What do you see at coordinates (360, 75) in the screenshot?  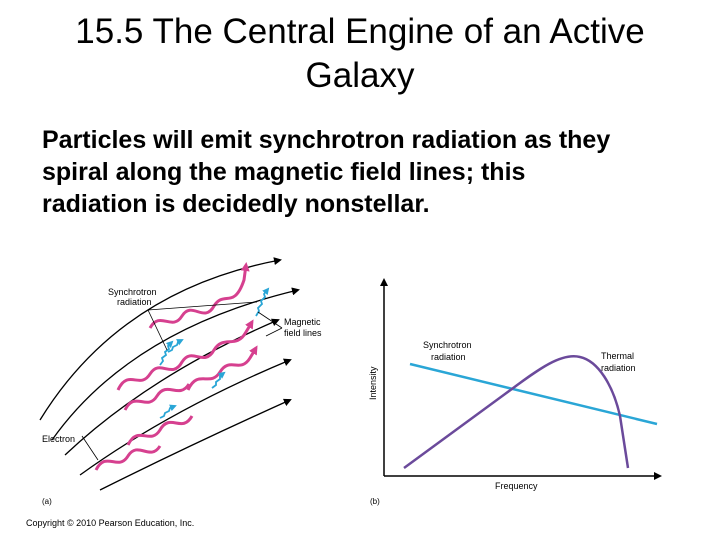 I see `title-line-2: Galaxy` at bounding box center [360, 75].